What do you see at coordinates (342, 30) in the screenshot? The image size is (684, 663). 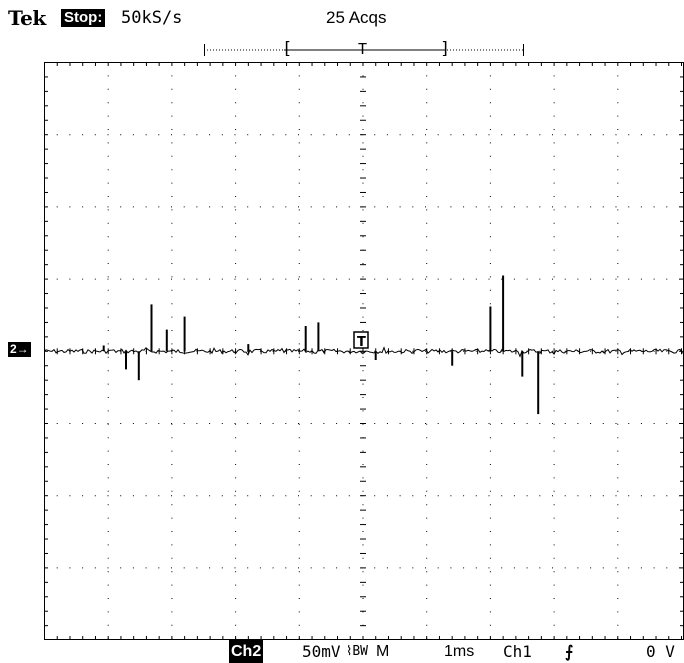 I see `status-header: Tek Stop: 50kS/s 25 Acqs` at bounding box center [342, 30].